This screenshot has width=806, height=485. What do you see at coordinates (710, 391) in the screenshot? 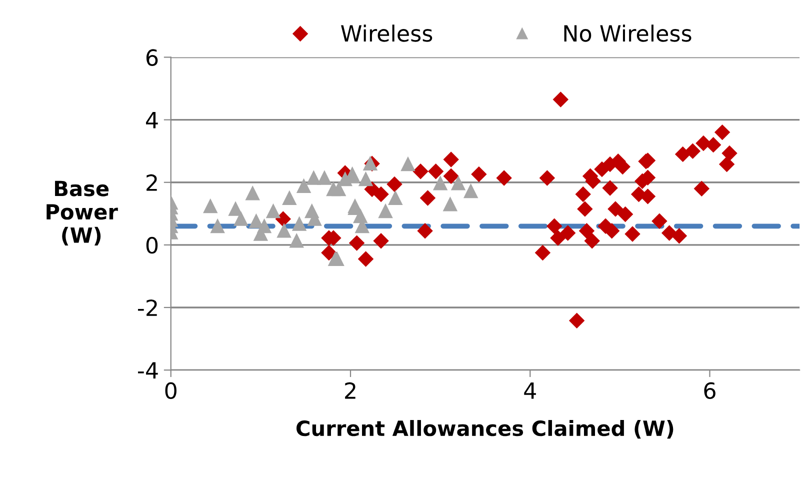
I see `x-tick-label: 6` at bounding box center [710, 391].